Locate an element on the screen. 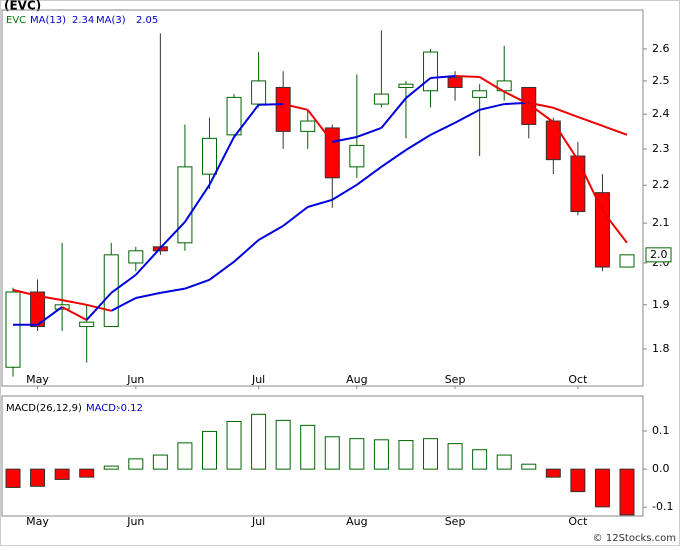  chart-title: (EVC) is located at coordinates (22, 6).